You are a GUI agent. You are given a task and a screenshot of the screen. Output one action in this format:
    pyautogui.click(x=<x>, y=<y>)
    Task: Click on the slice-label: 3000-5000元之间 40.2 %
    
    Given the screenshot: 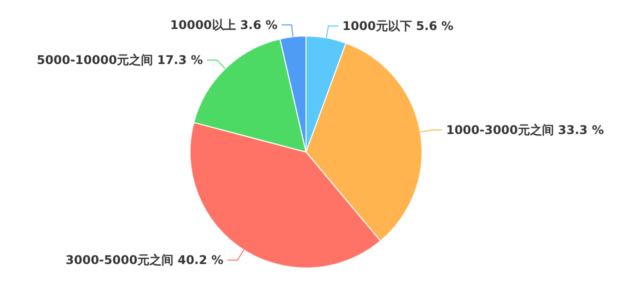 What is the action you would take?
    pyautogui.click(x=145, y=260)
    